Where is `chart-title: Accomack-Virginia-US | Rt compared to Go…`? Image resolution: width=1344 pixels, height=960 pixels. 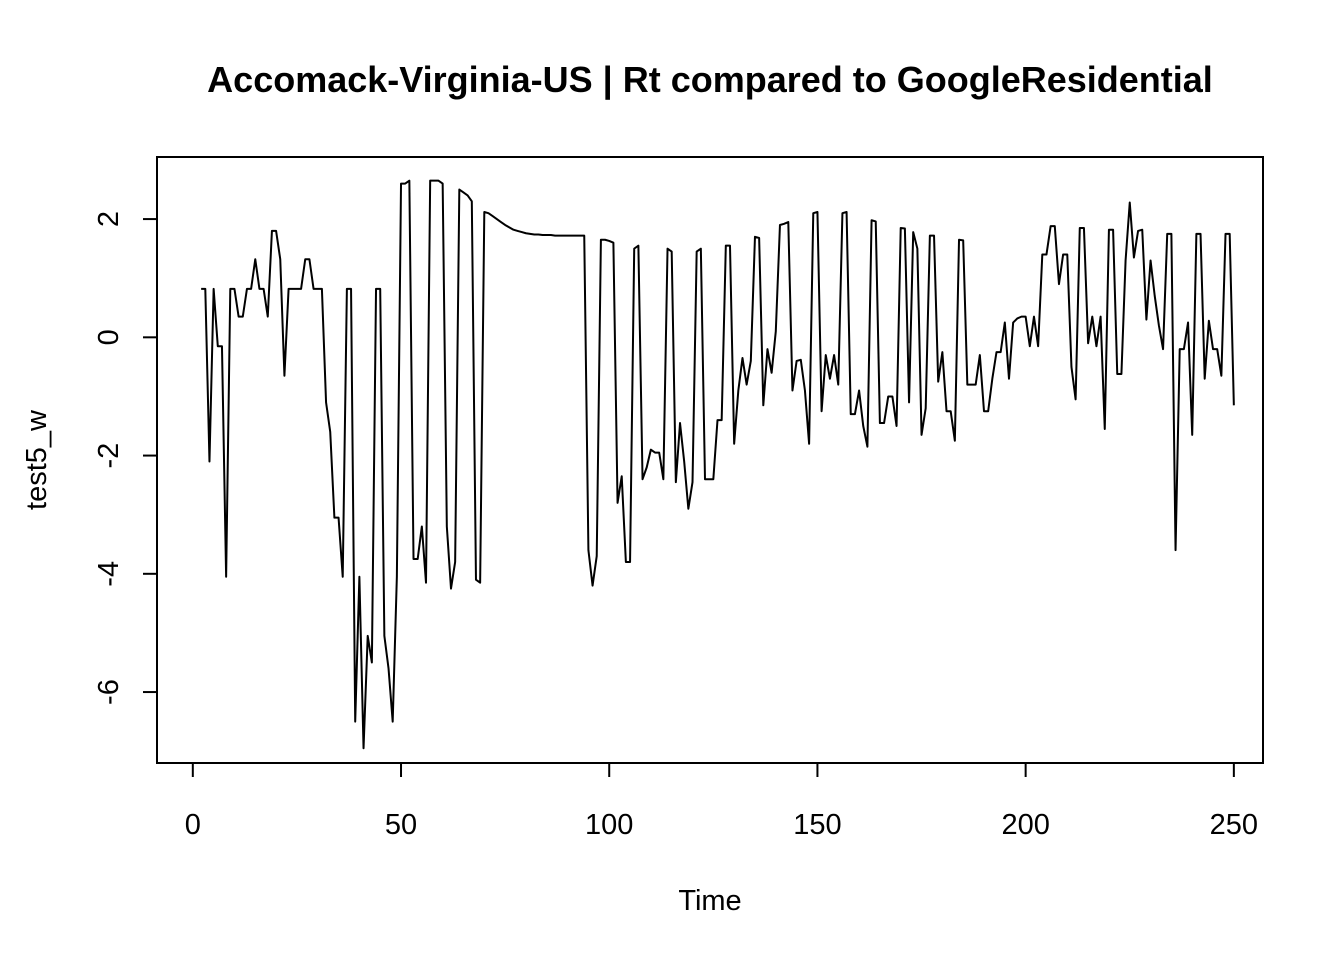 chart-title: Accomack-Virginia-US | Rt compared to Go… is located at coordinates (710, 80).